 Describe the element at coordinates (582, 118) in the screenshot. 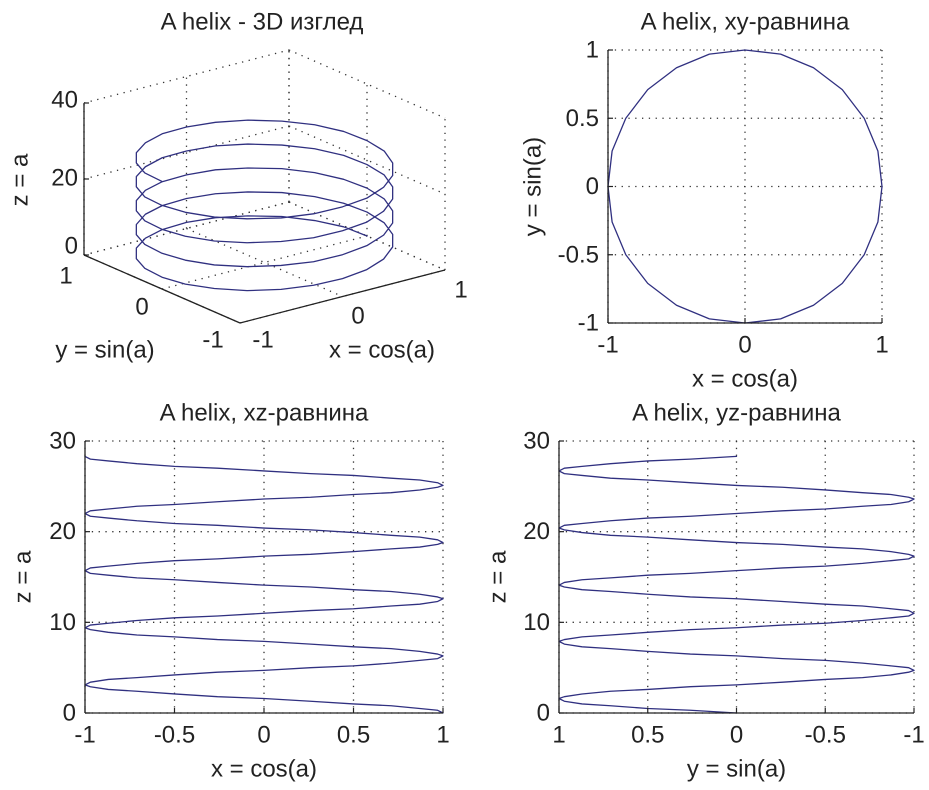

I see `y-tick-label: 0.5` at that location.